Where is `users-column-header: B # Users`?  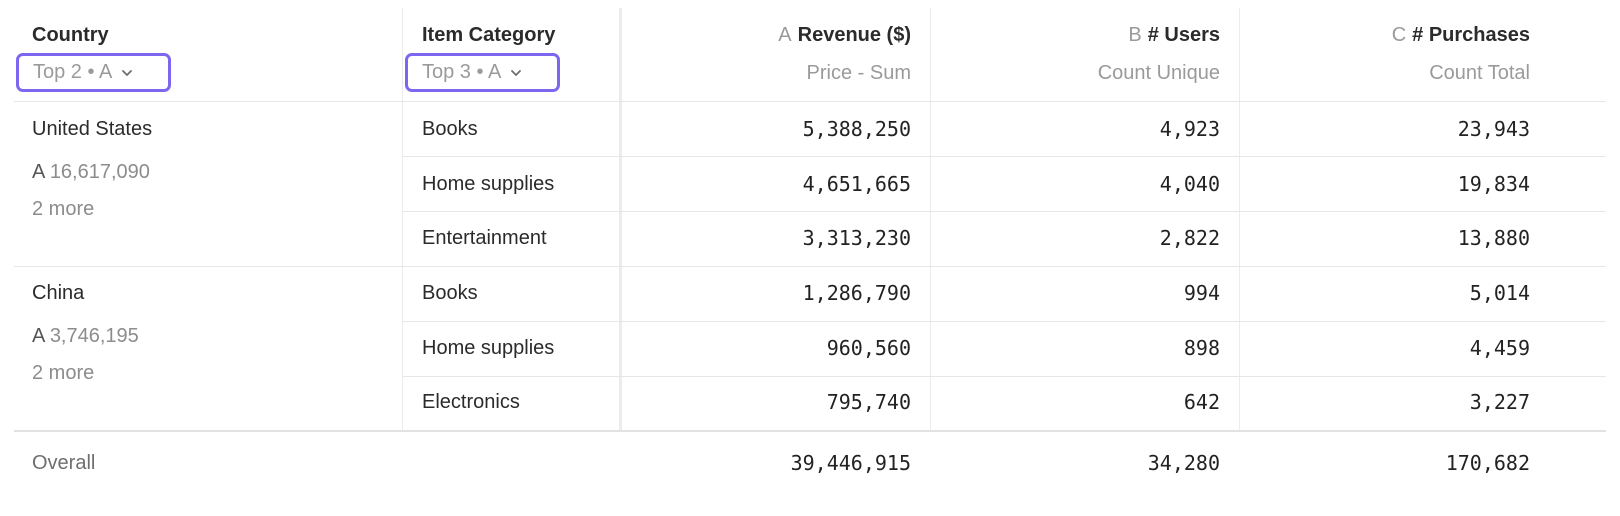 users-column-header: B # Users is located at coordinates (1174, 35).